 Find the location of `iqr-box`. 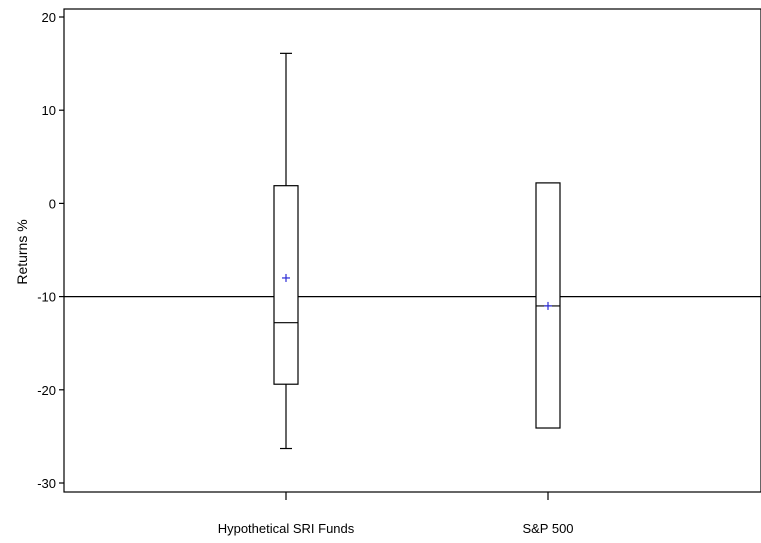

iqr-box is located at coordinates (286, 285).